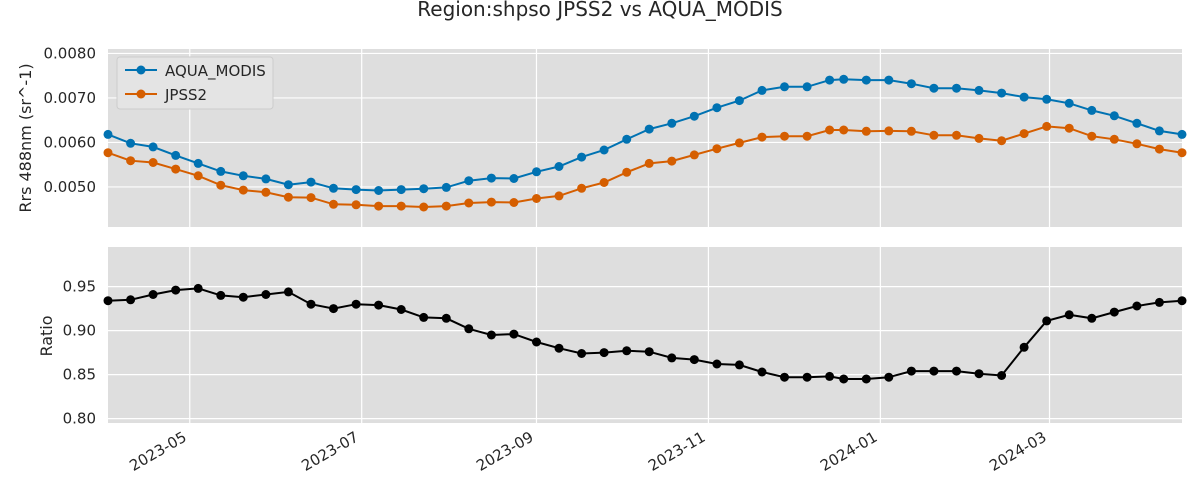 The height and width of the screenshot is (504, 1200). I want to click on chart-title: Region:shpso JPSS2 vs AQUA_MODIS, so click(599, 10).